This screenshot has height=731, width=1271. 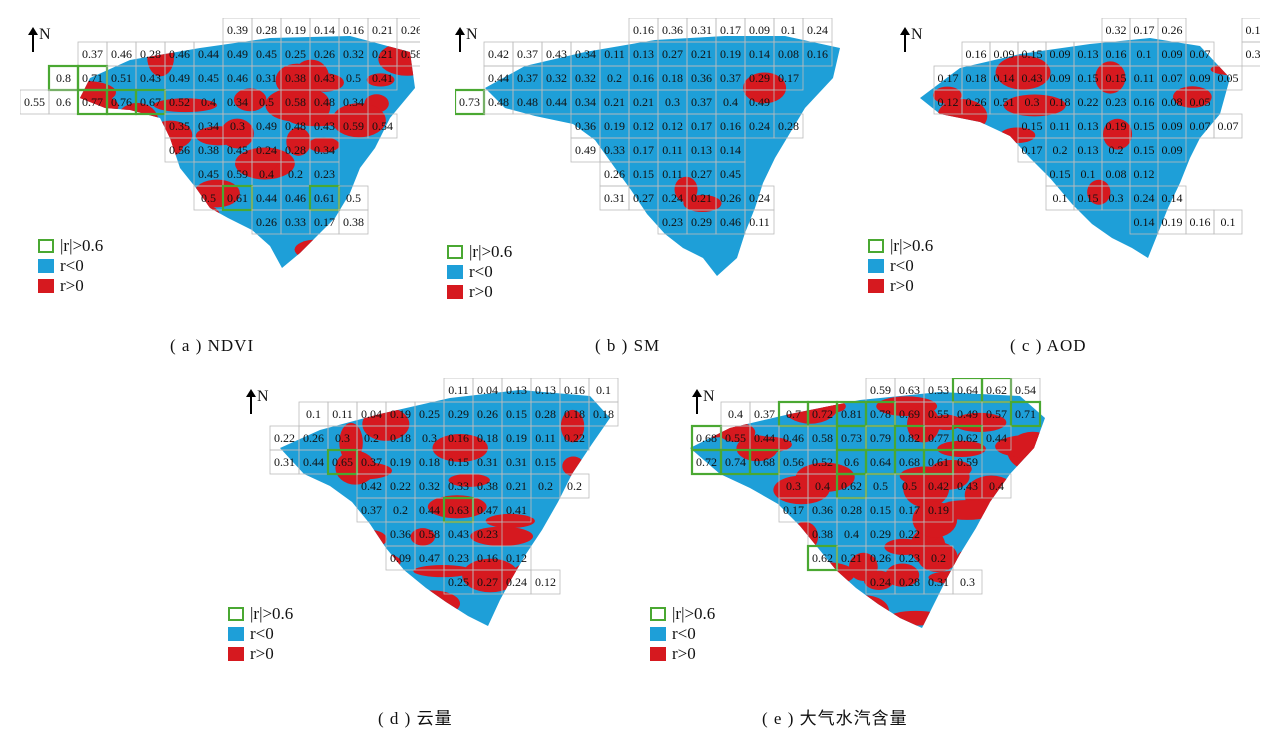 I want to click on cell-value: 0.56, so click(x=179, y=150).